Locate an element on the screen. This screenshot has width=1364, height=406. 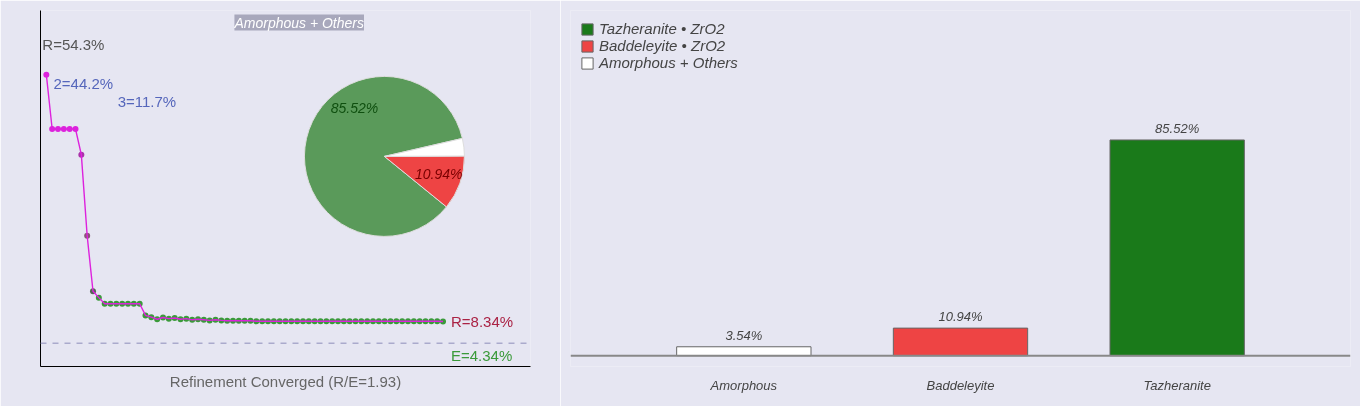
text: Amorphous + Others is located at coordinates (298, 22).